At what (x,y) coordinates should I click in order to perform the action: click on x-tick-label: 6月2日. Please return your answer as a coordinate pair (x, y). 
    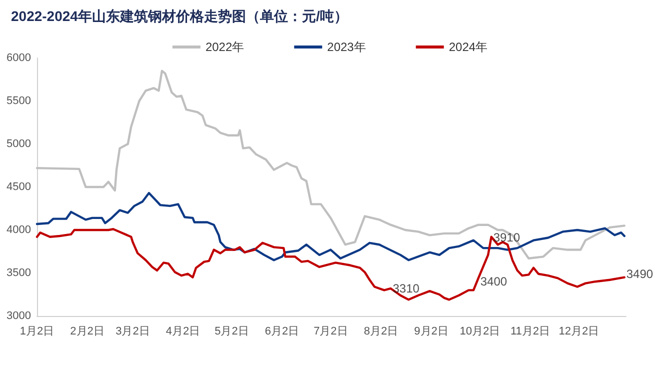
    Looking at the image, I should click on (282, 332).